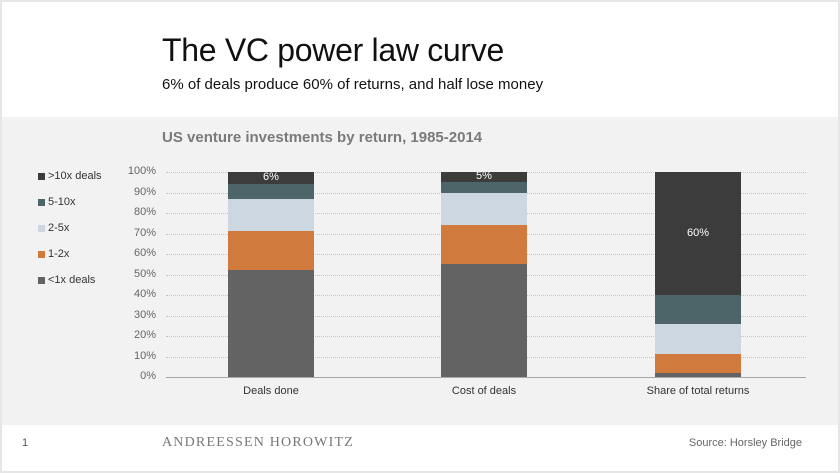 The height and width of the screenshot is (473, 840). I want to click on y-tick-label: 10%, so click(144, 355).